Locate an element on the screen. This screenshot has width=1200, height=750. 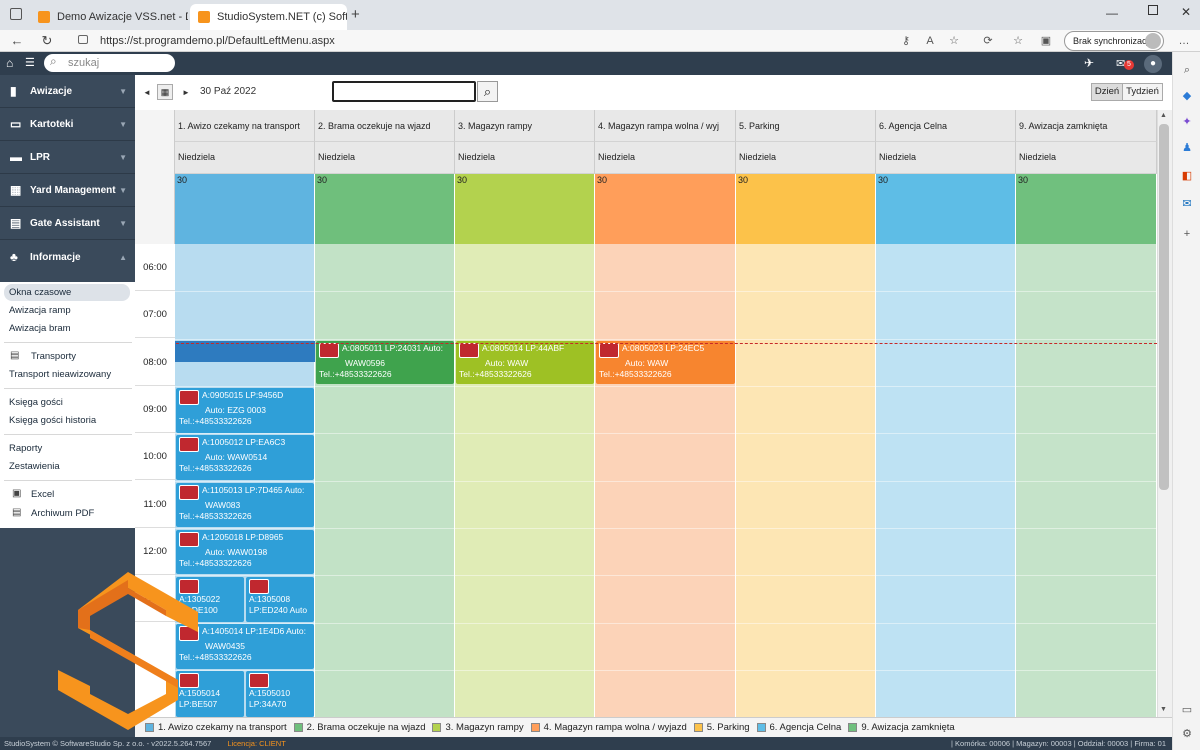
scrollbar-thumb is located at coordinates (1164, 307).